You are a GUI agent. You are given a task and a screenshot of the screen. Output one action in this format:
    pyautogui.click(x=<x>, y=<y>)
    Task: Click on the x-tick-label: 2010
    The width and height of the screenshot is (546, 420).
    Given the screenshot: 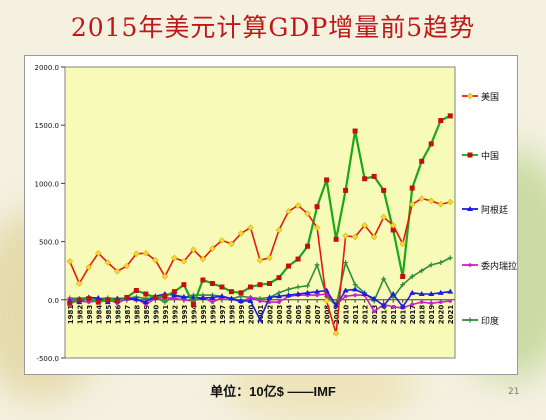 What is the action you would take?
    pyautogui.click(x=347, y=315)
    